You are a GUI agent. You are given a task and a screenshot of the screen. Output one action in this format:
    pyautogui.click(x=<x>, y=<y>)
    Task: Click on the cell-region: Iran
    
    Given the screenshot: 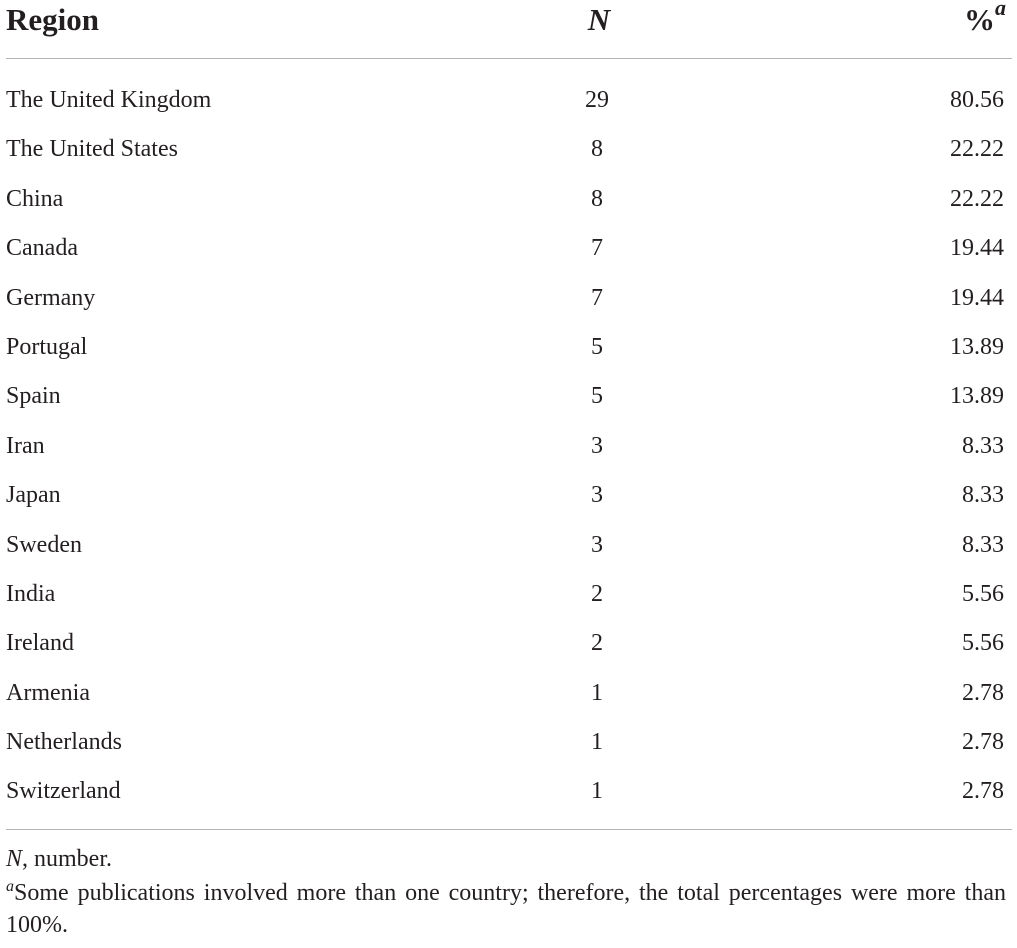 What is the action you would take?
    pyautogui.click(x=25, y=445)
    